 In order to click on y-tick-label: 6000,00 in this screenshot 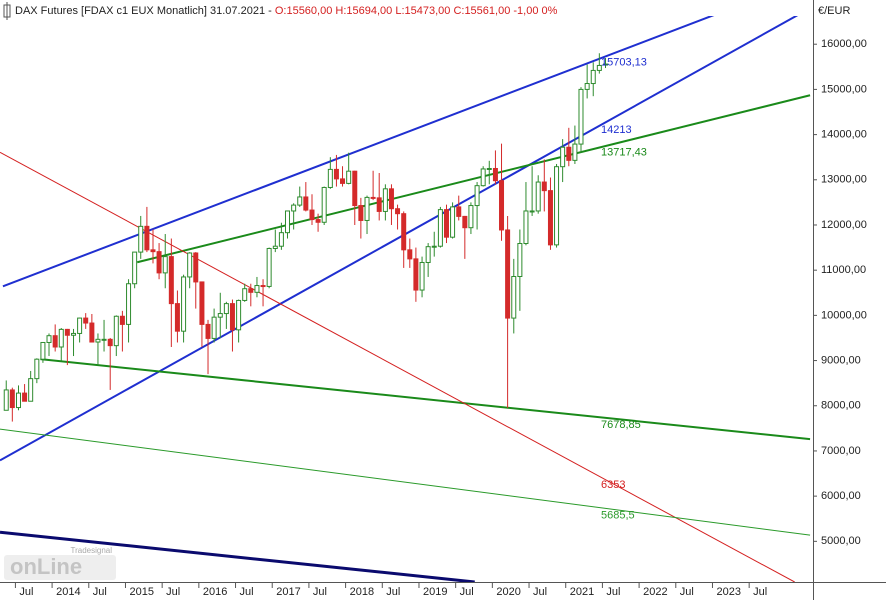, I will do `click(841, 496)`.